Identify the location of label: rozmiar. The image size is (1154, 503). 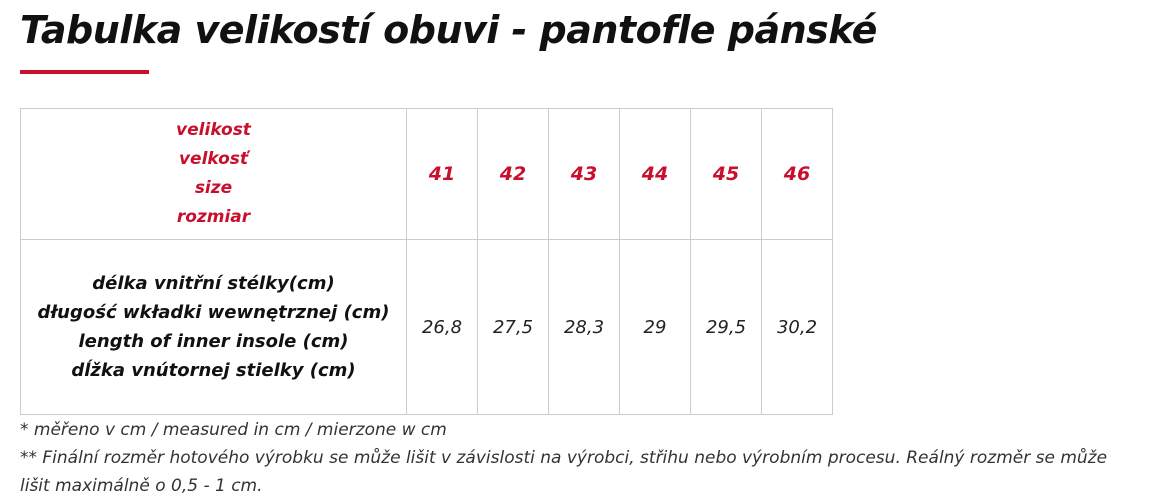
(213, 217).